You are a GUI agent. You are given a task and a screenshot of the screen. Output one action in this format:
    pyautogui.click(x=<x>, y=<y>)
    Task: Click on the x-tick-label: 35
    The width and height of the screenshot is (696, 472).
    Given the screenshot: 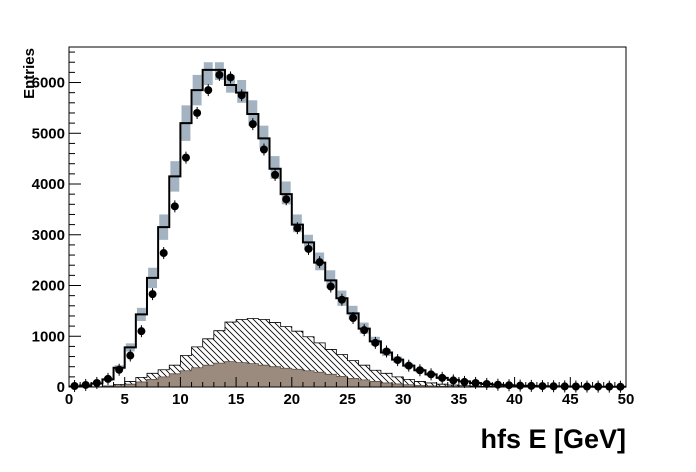 What is the action you would take?
    pyautogui.click(x=459, y=399)
    